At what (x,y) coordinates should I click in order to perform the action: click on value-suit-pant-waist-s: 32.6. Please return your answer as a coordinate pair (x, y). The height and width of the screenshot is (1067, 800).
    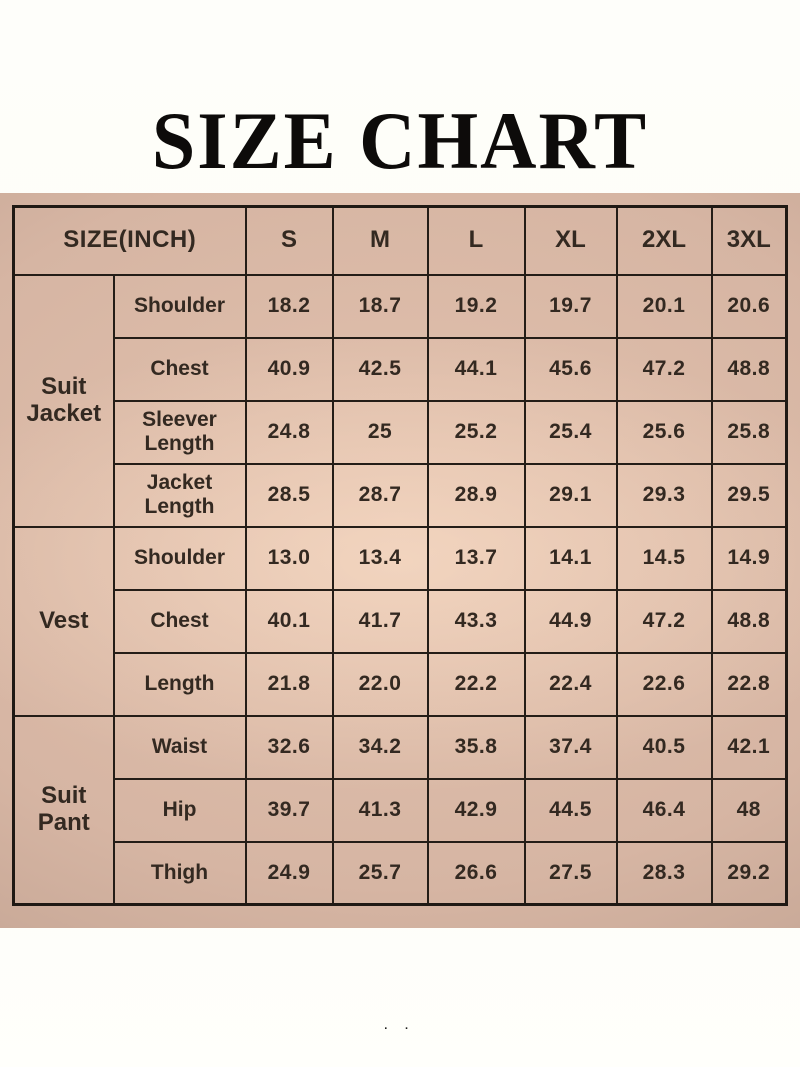
    Looking at the image, I should click on (289, 747).